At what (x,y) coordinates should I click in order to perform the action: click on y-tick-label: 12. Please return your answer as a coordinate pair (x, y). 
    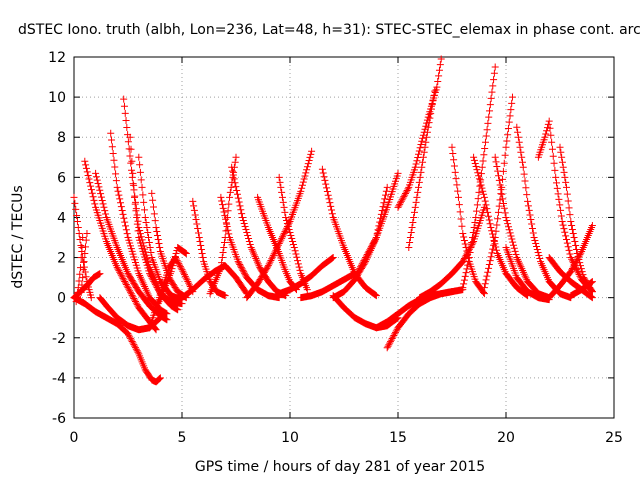
    Looking at the image, I should click on (57, 58).